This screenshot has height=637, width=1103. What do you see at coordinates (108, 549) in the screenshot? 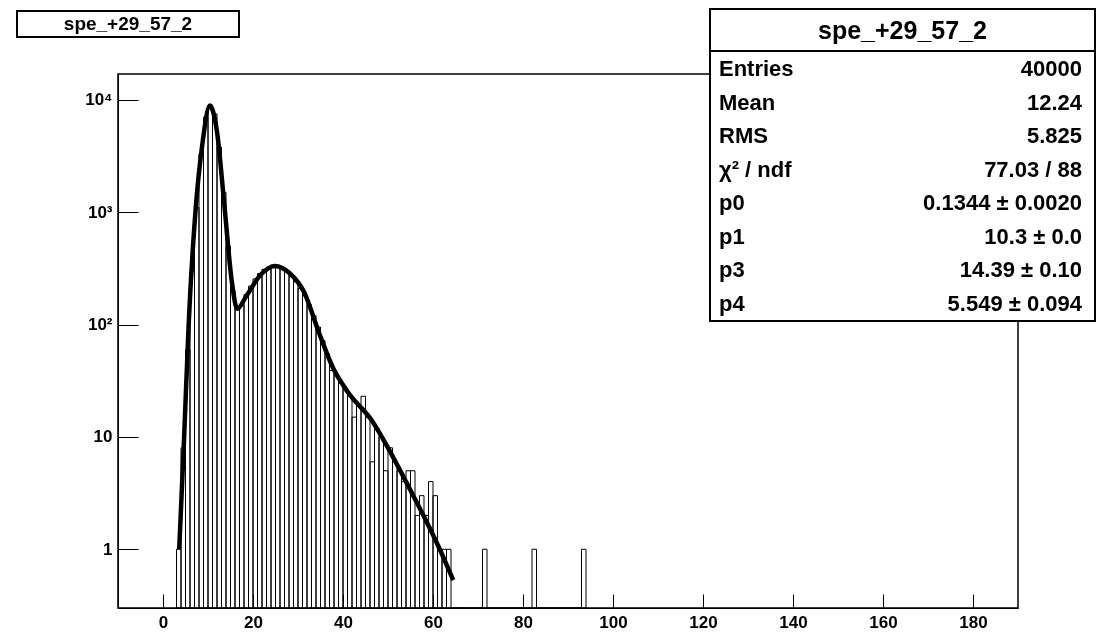
I see `y-tick-label: 1` at bounding box center [108, 549].